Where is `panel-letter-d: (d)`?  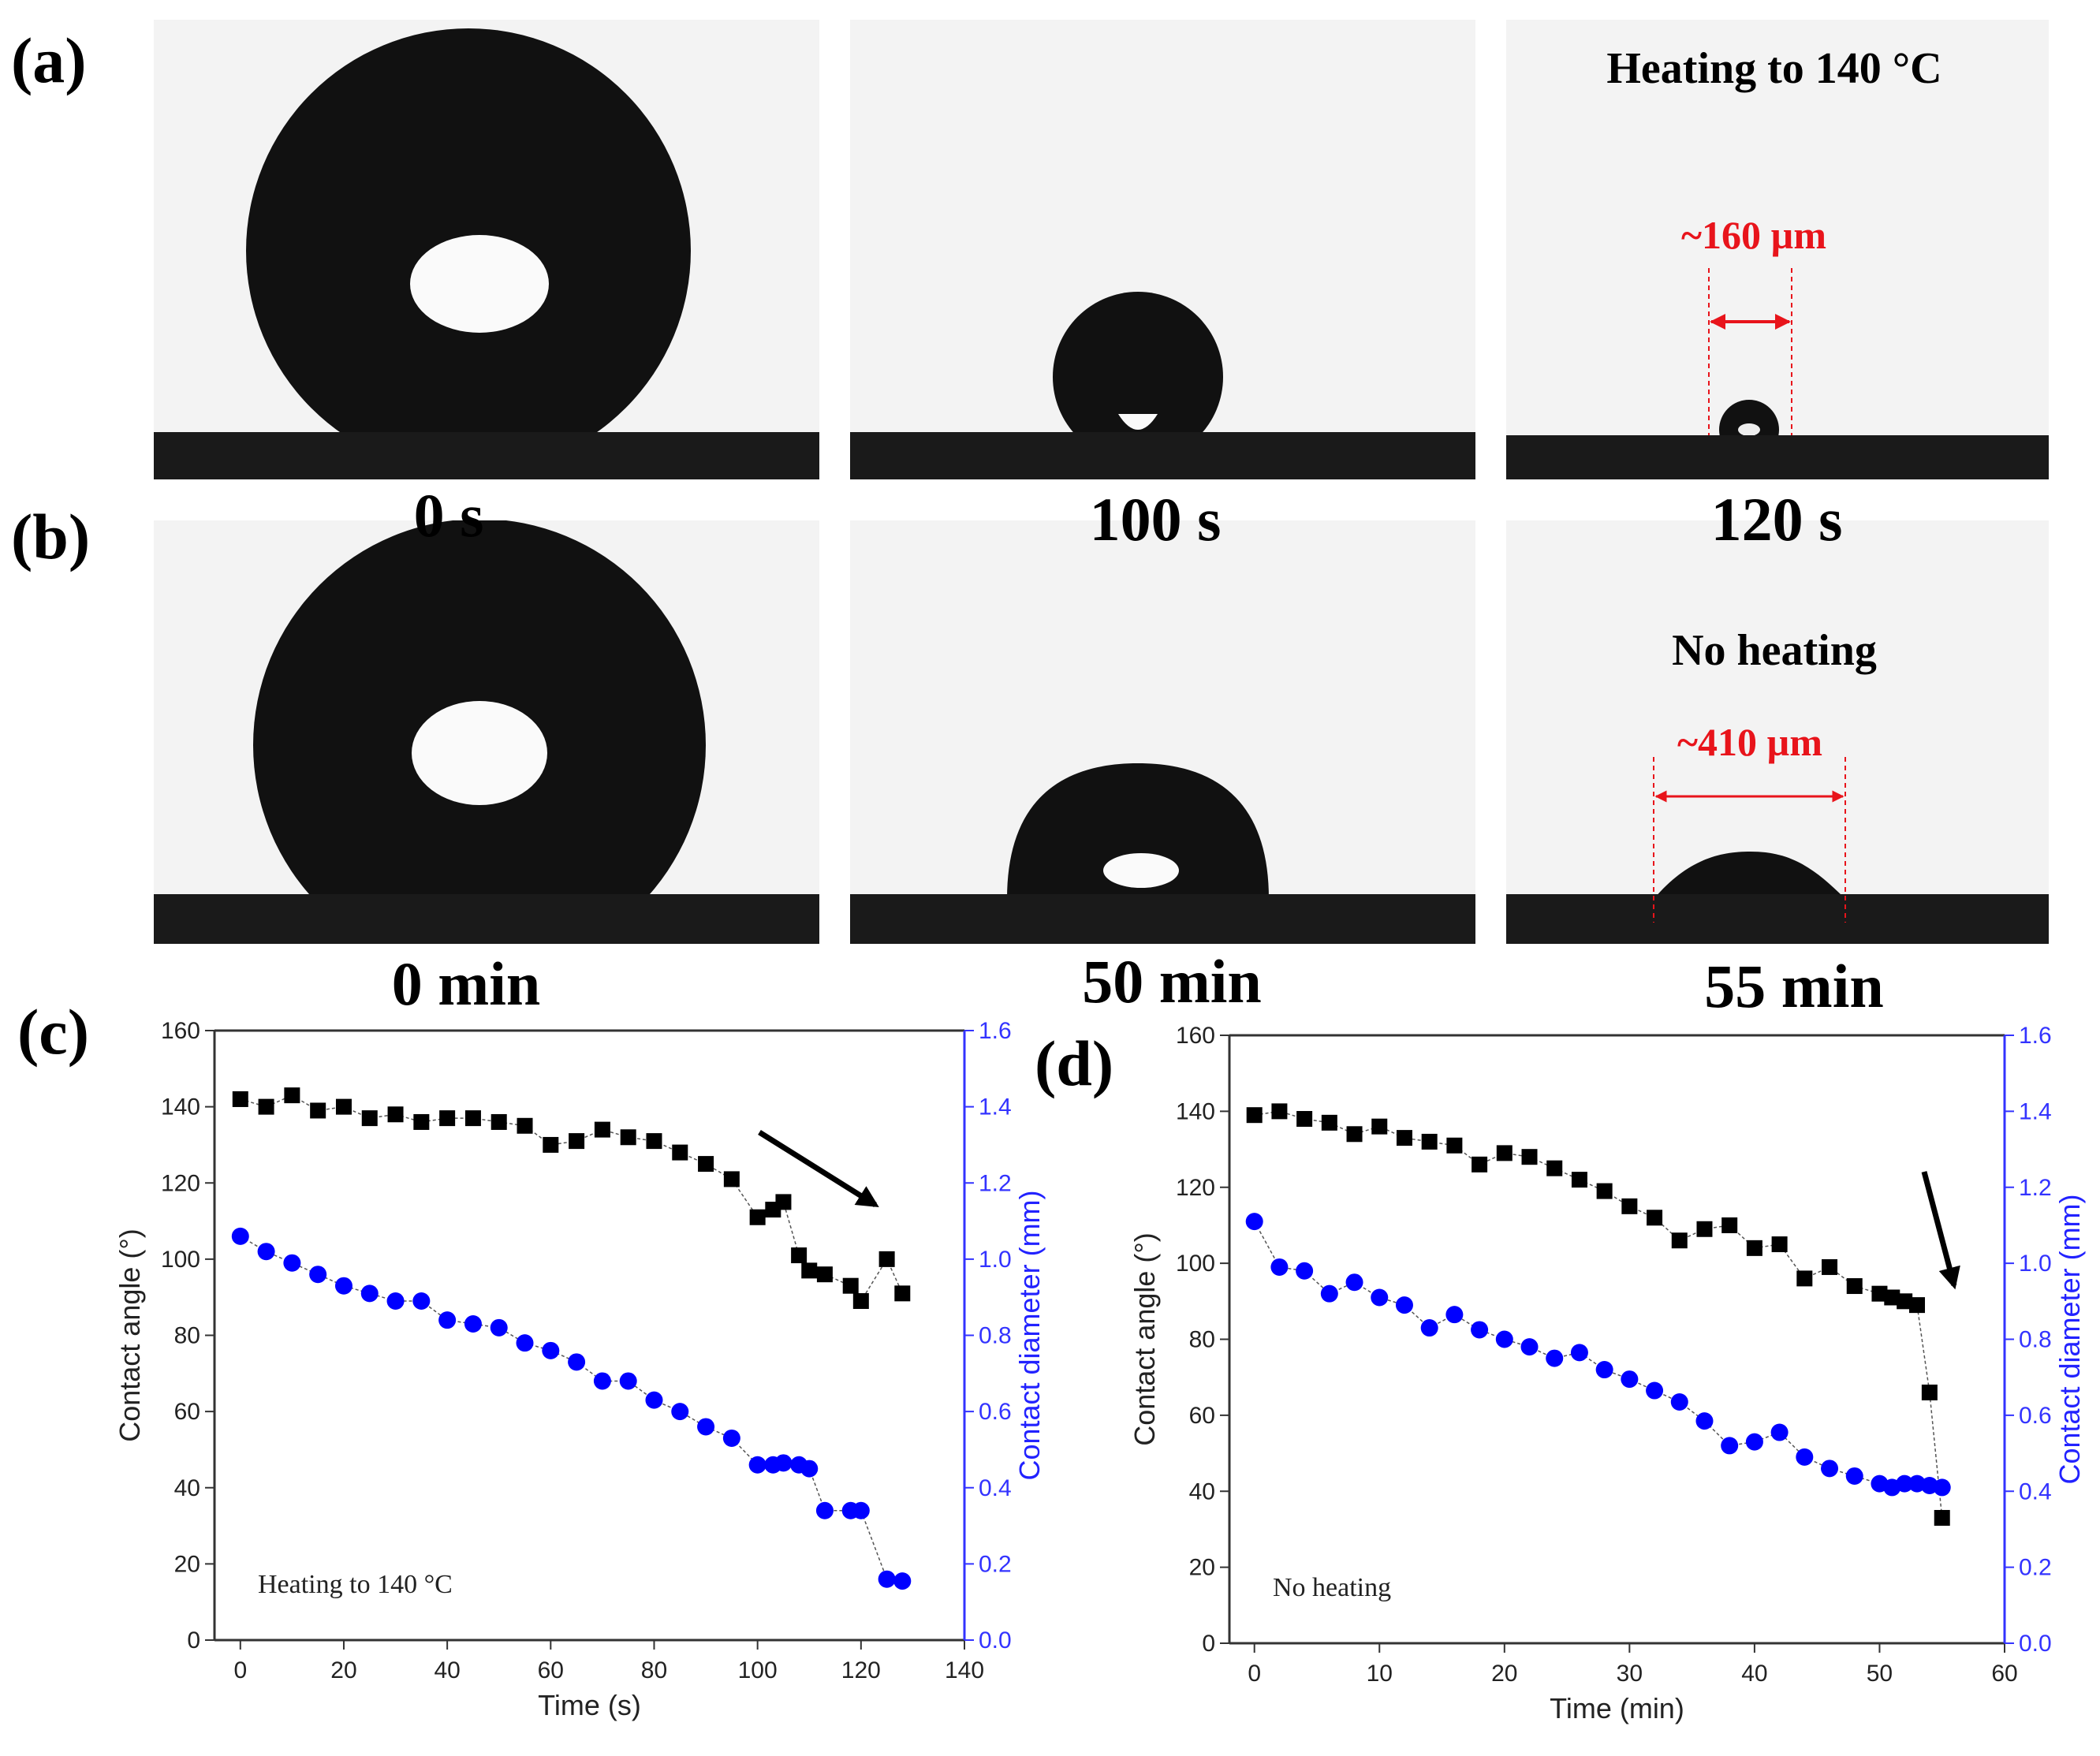 panel-letter-d: (d) is located at coordinates (1074, 1063).